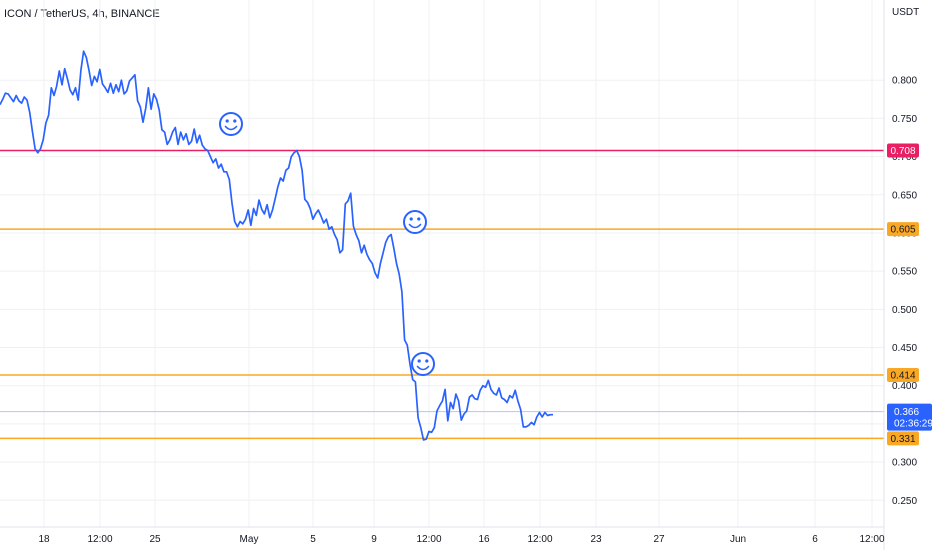 The height and width of the screenshot is (550, 932). Describe the element at coordinates (596, 539) in the screenshot. I see `x-tick-label: 23` at that location.